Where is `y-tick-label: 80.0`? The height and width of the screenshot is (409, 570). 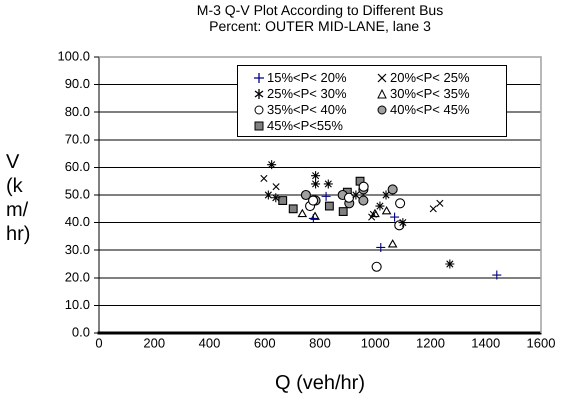
y-tick-label: 80.0 is located at coordinates (77, 111).